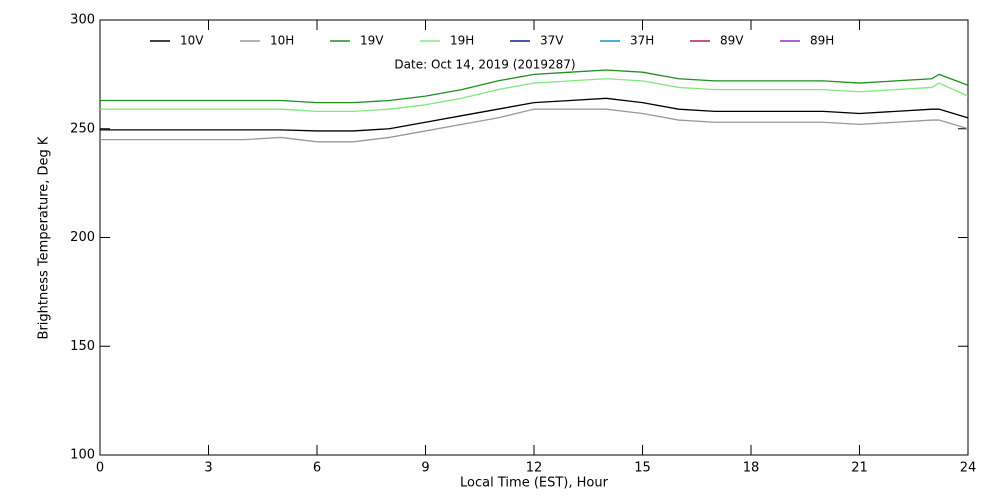  What do you see at coordinates (82, 237) in the screenshot?
I see `y-tick-label: 200` at bounding box center [82, 237].